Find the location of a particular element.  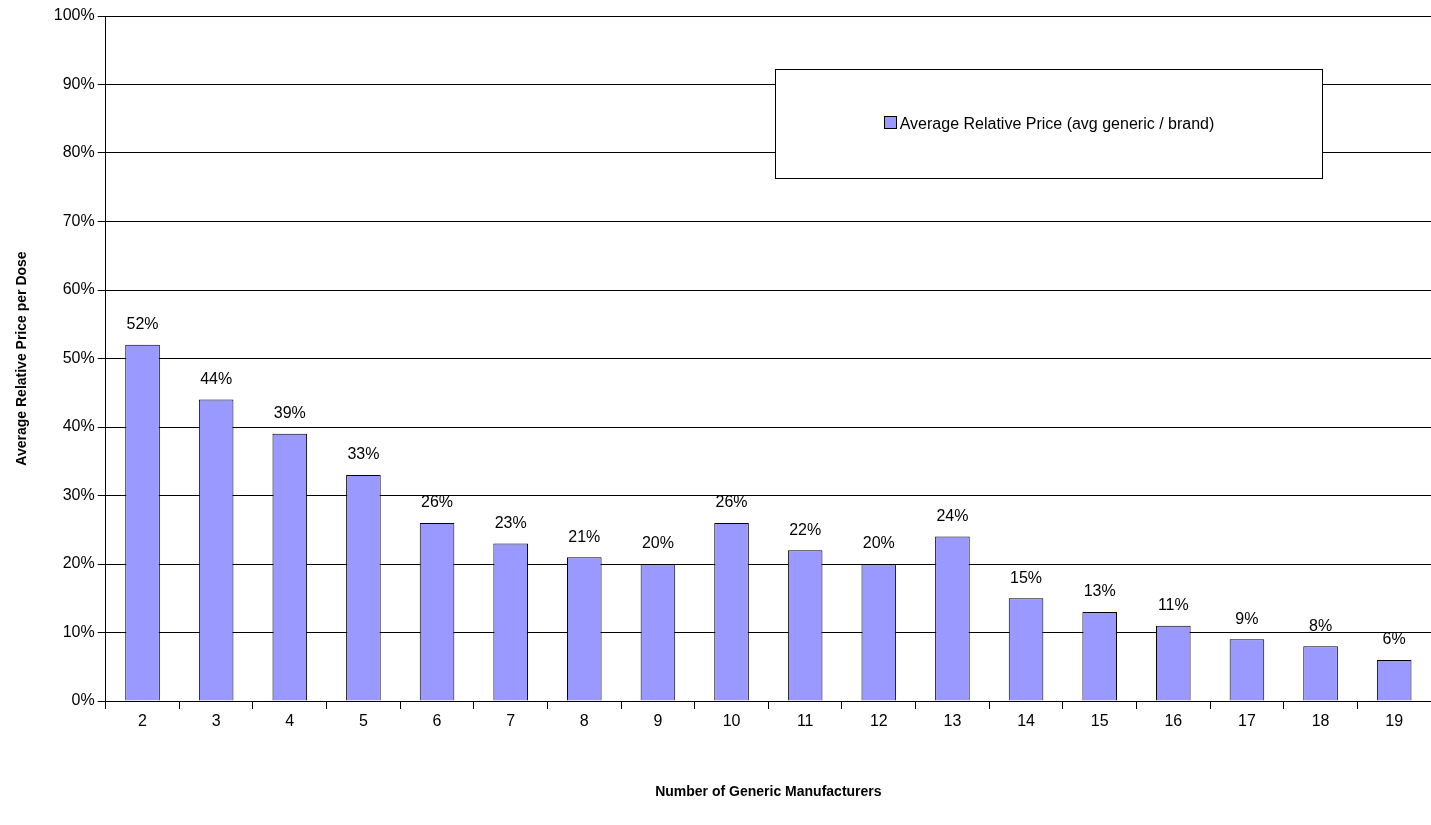

text: 11% is located at coordinates (1173, 605).